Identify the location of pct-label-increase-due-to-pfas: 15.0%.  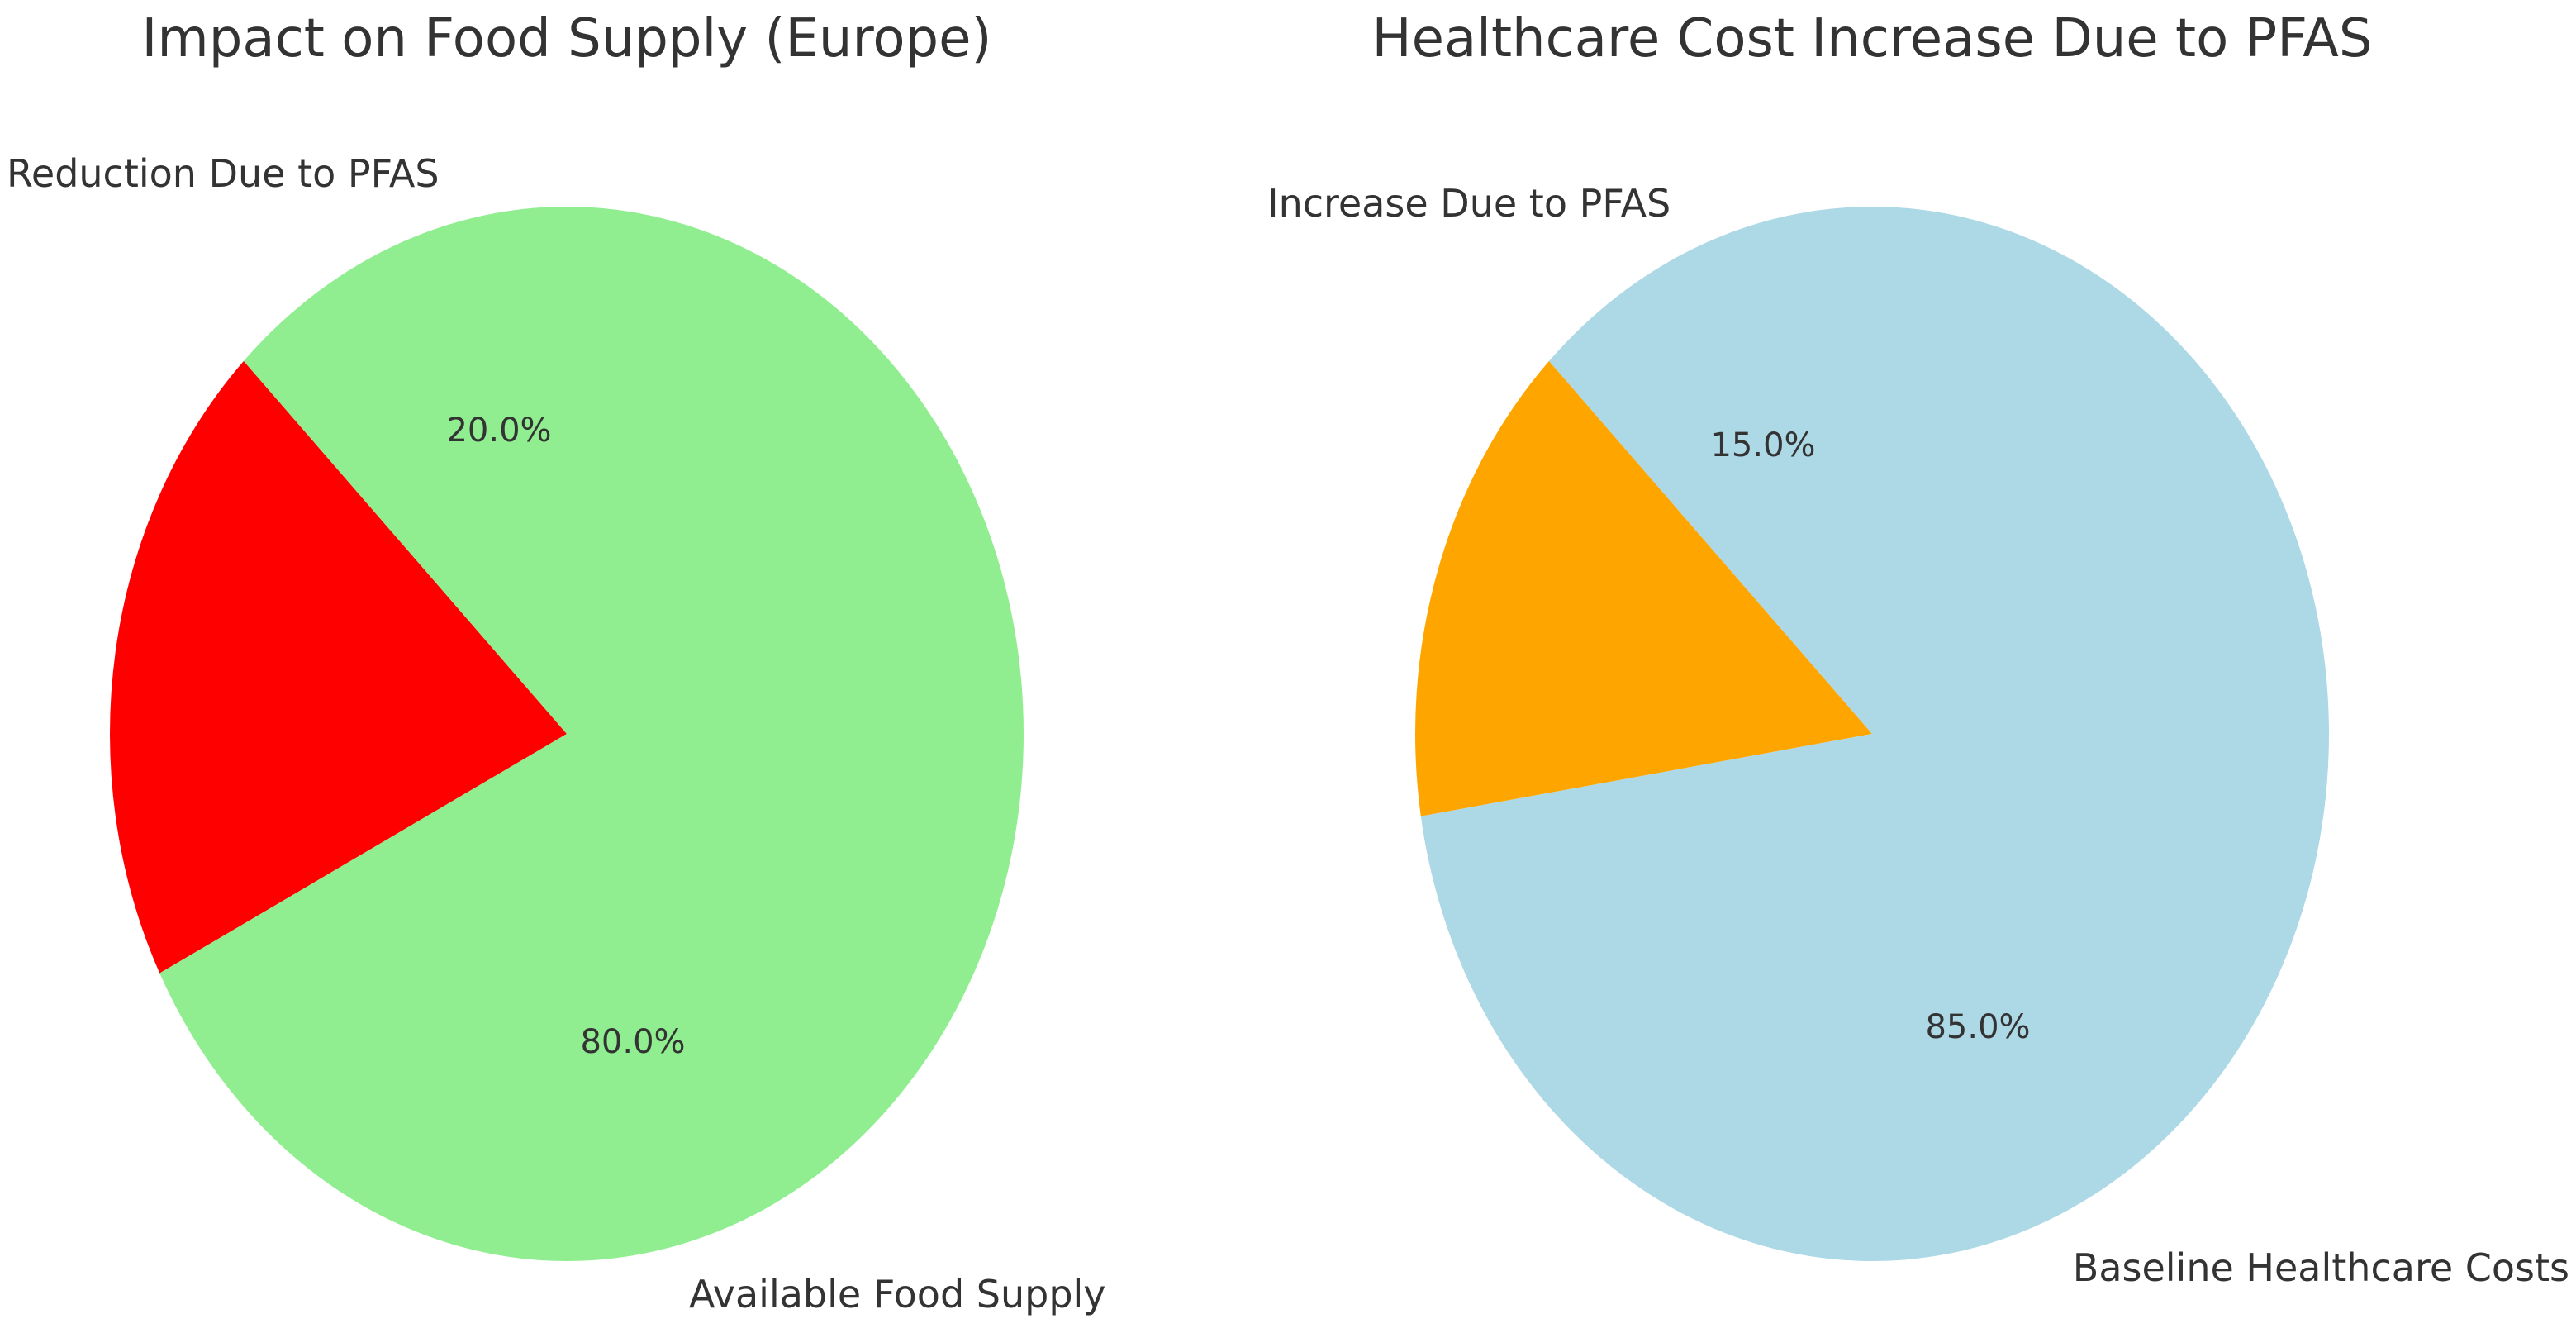
(1762, 445).